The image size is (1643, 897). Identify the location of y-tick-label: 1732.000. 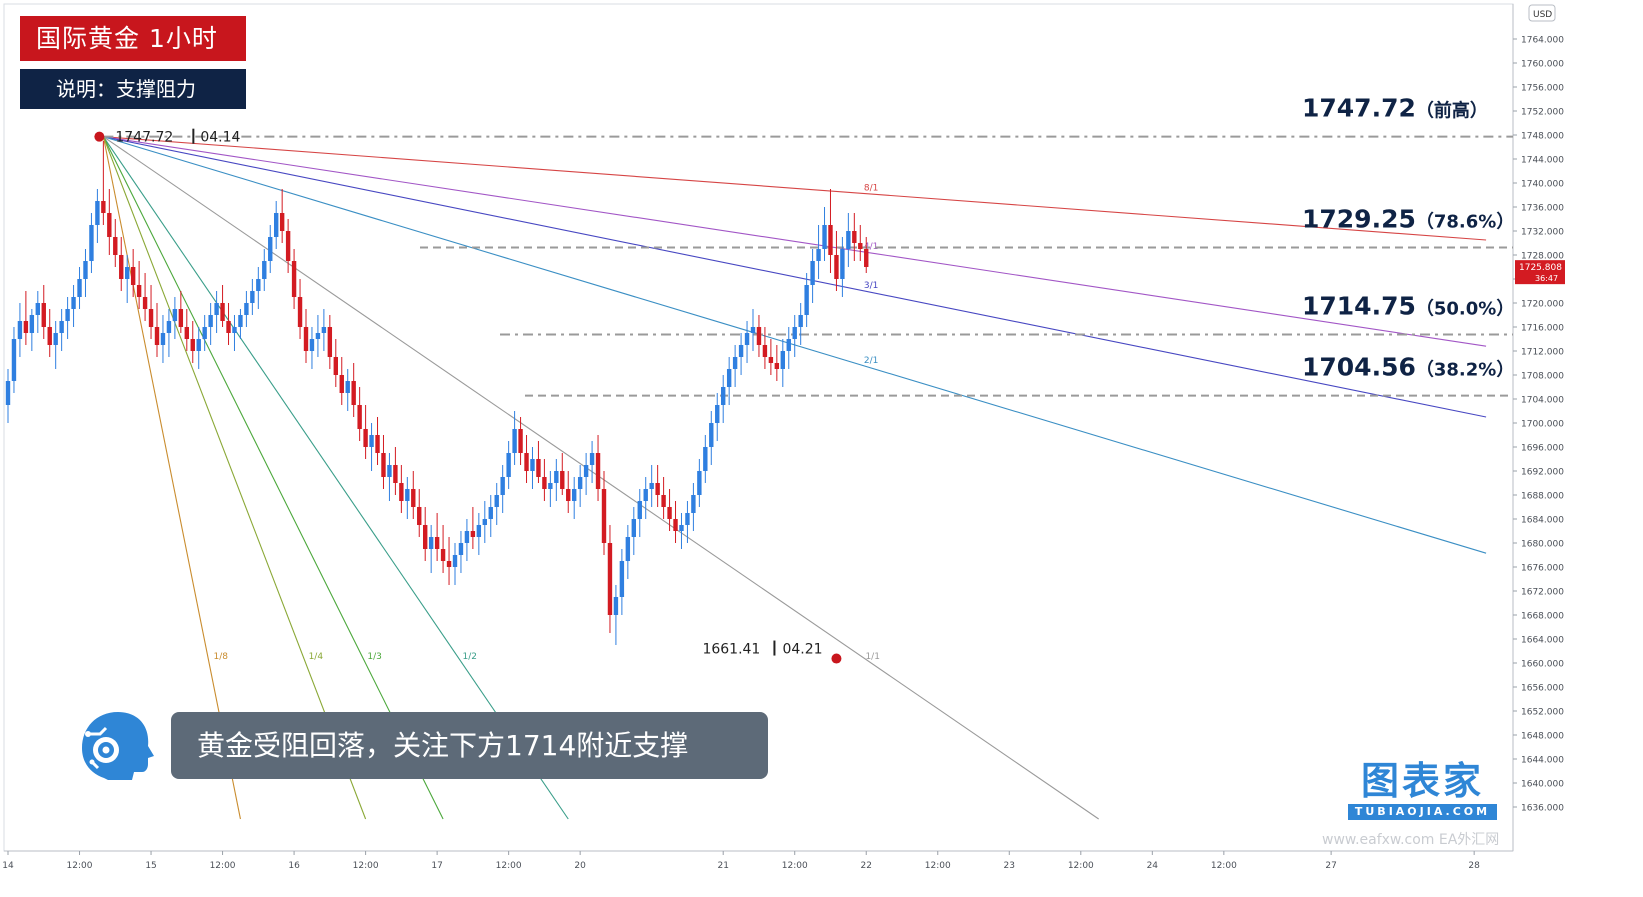
(1542, 233).